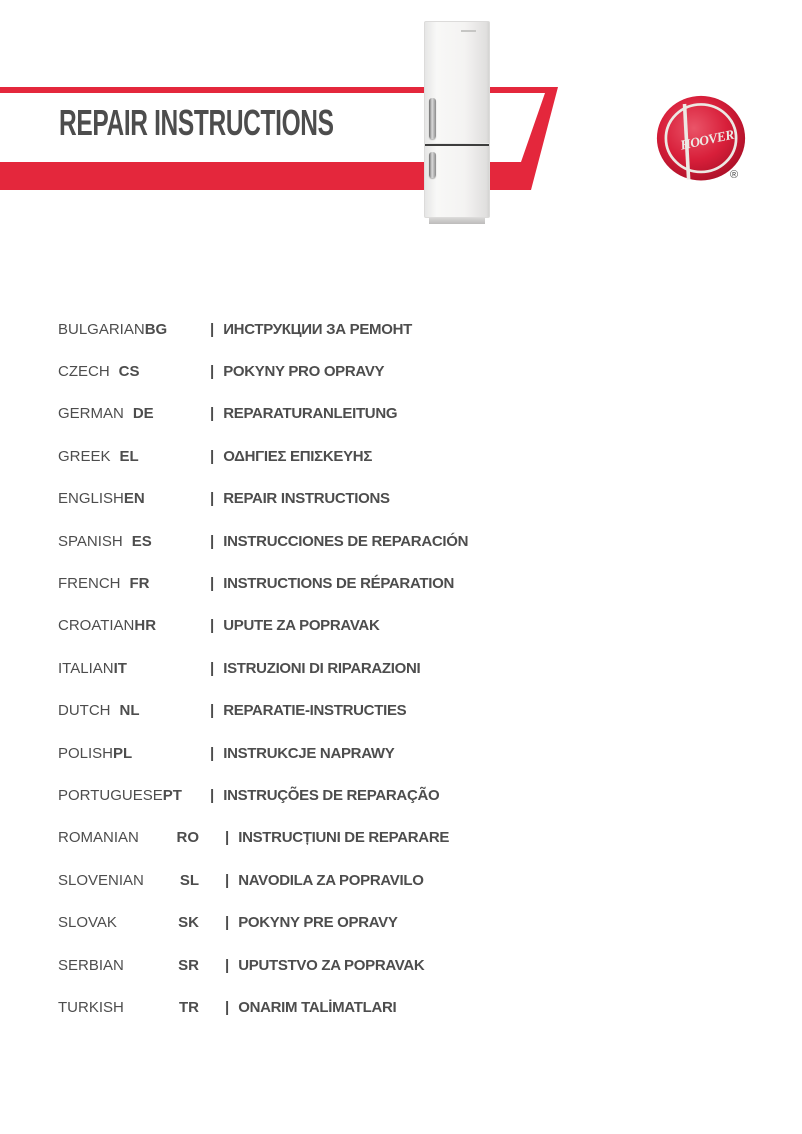 This screenshot has width=802, height=1134. Describe the element at coordinates (101, 329) in the screenshot. I see `language-name: BULGARIAN` at that location.